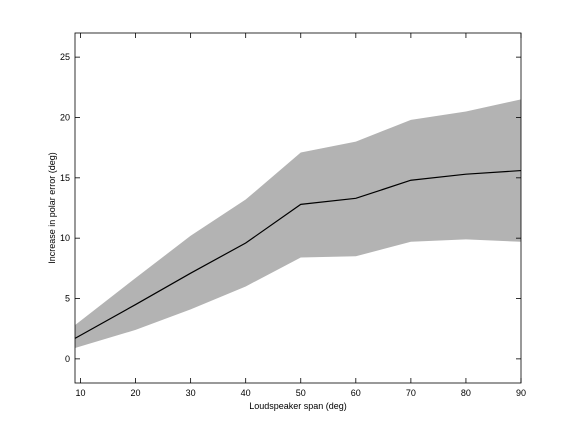 This screenshot has width=576, height=432. I want to click on x-tick-label: 50, so click(301, 393).